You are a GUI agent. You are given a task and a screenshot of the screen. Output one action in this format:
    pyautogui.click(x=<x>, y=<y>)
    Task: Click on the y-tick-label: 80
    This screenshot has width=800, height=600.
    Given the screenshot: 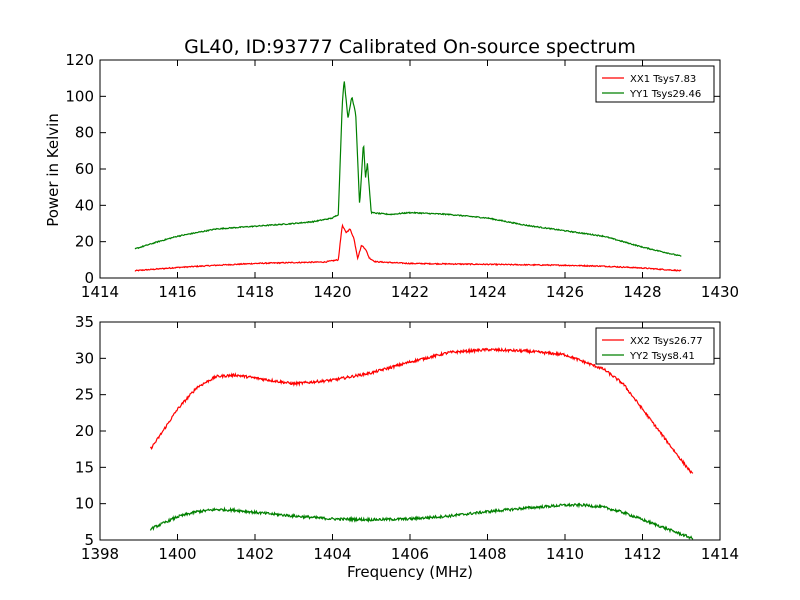 What is the action you would take?
    pyautogui.click(x=84, y=133)
    